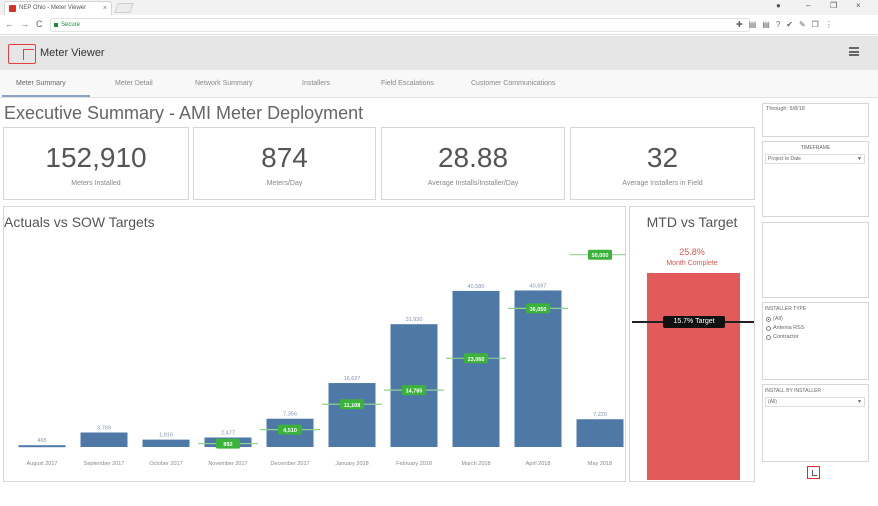 This screenshot has width=878, height=506. I want to click on kpi-avg-installers: 32 Average Installers in Field, so click(662, 163).